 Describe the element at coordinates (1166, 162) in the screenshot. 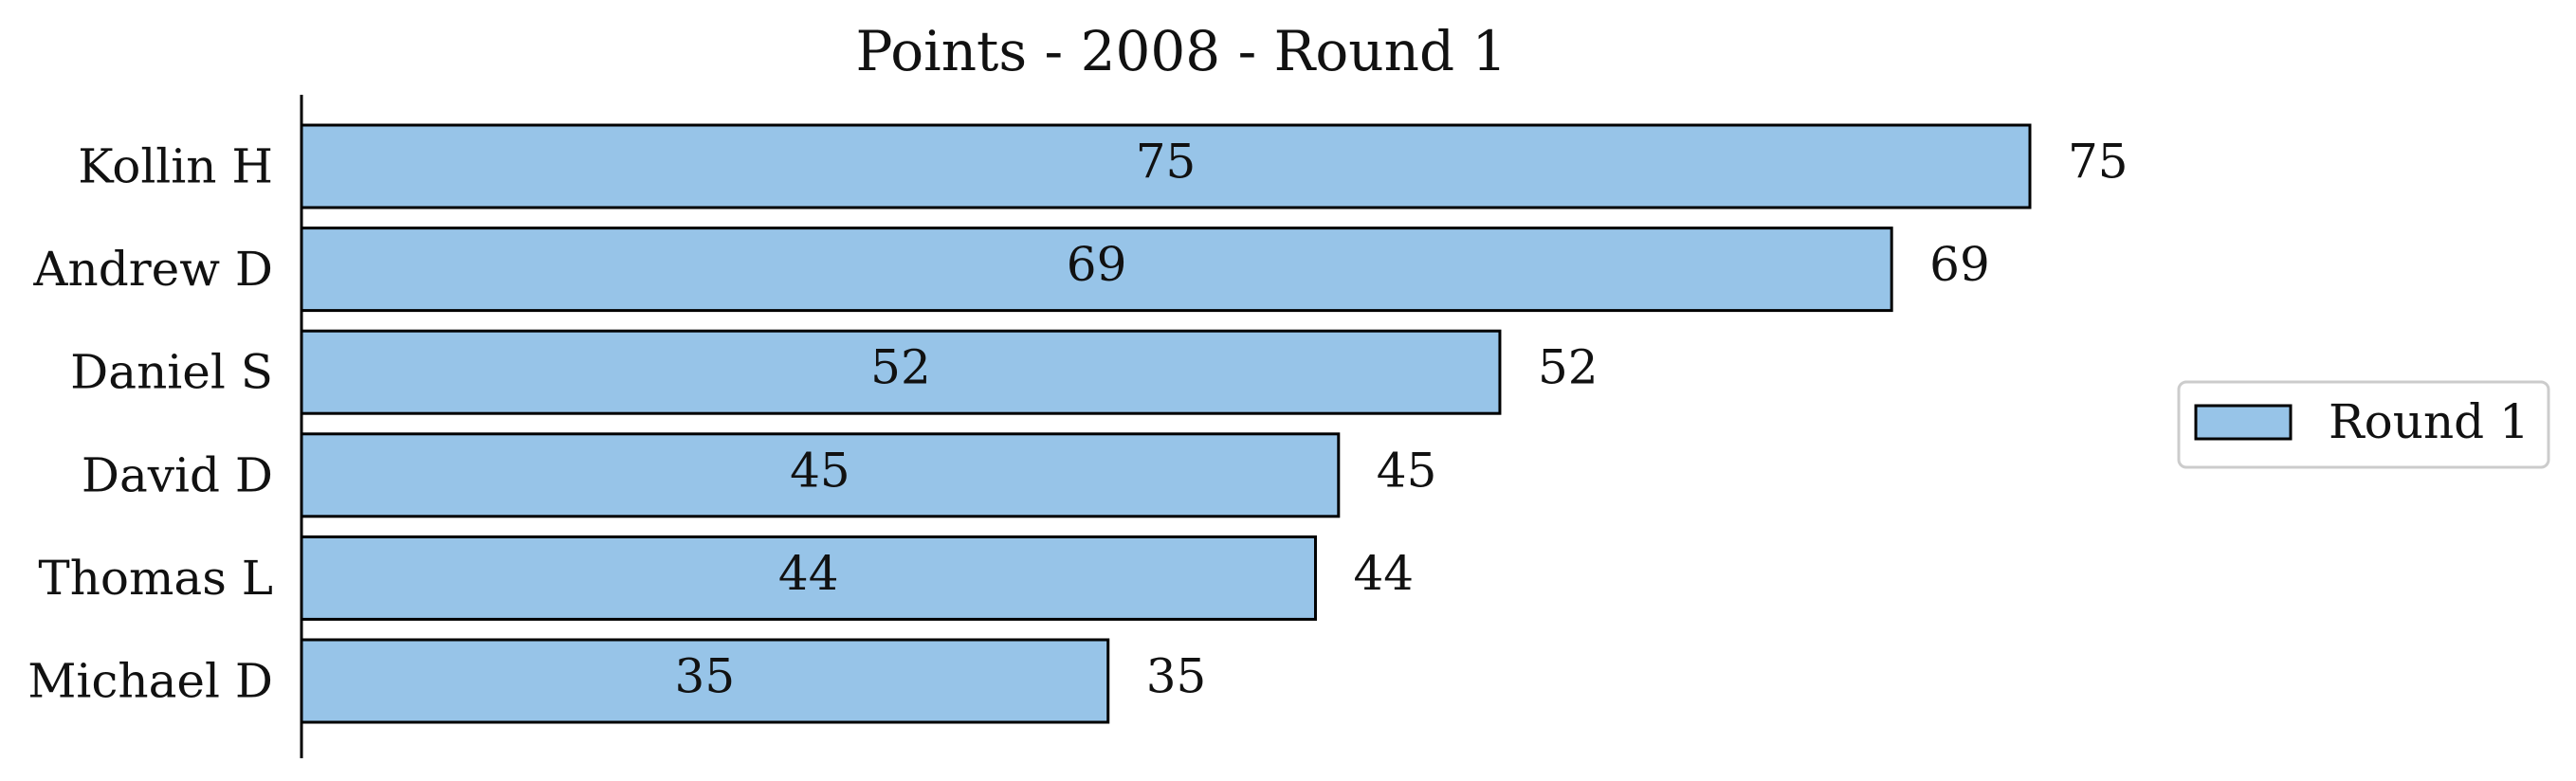

I see `bar-value-label-inside: 75` at that location.